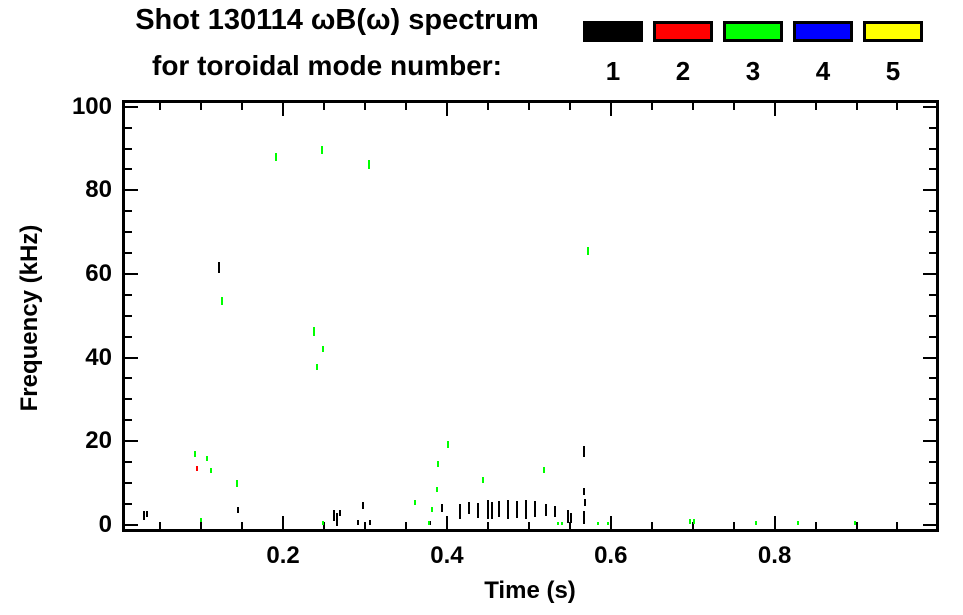  I want to click on legend-swatch-n4, so click(823, 31).